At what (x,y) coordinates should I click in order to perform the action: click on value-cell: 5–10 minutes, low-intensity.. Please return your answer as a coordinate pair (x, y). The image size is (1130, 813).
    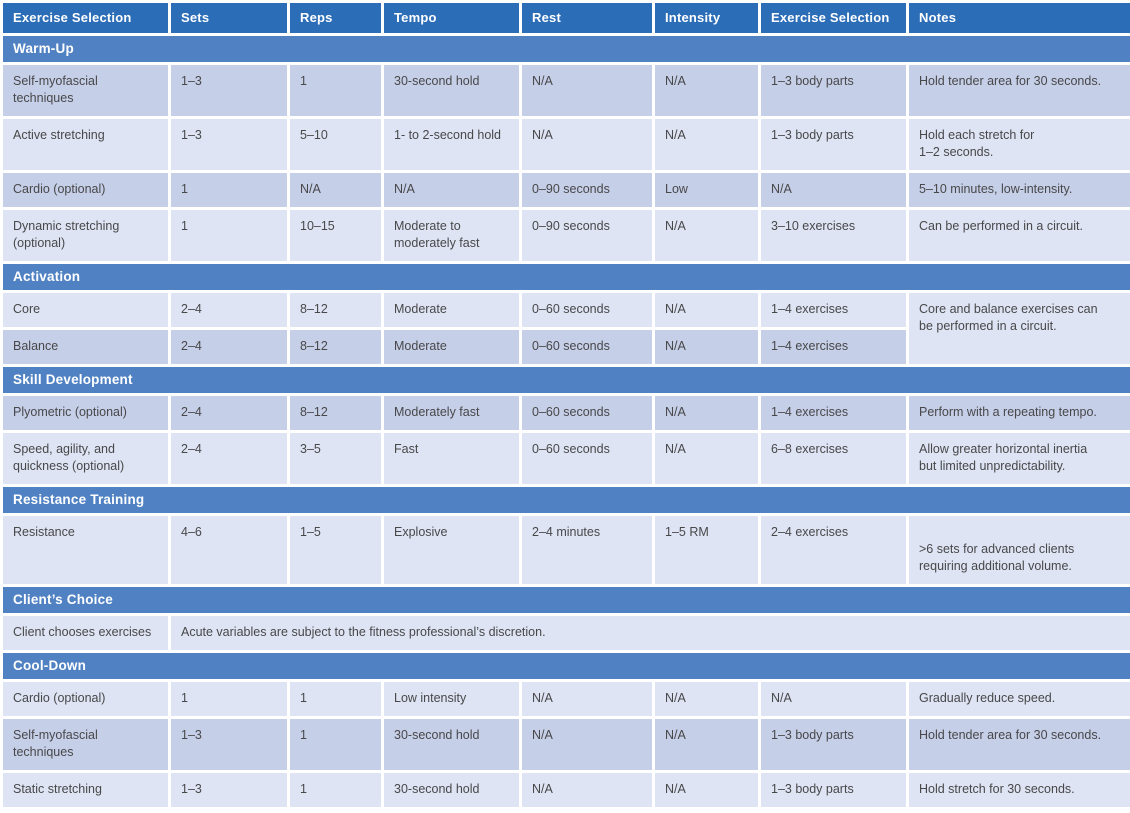
    Looking at the image, I should click on (1018, 190).